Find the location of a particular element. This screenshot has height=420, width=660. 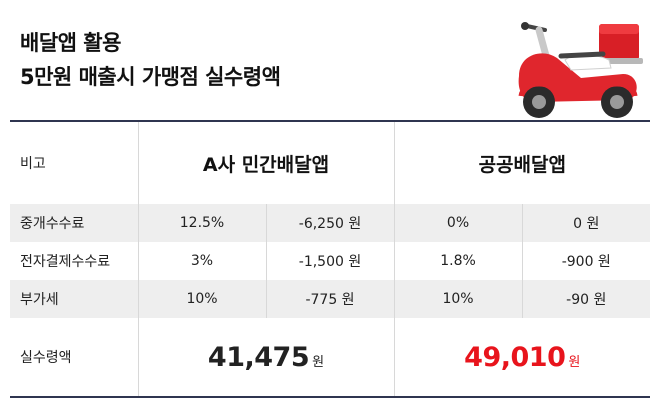

a-amount: -6,250 원 is located at coordinates (330, 223).